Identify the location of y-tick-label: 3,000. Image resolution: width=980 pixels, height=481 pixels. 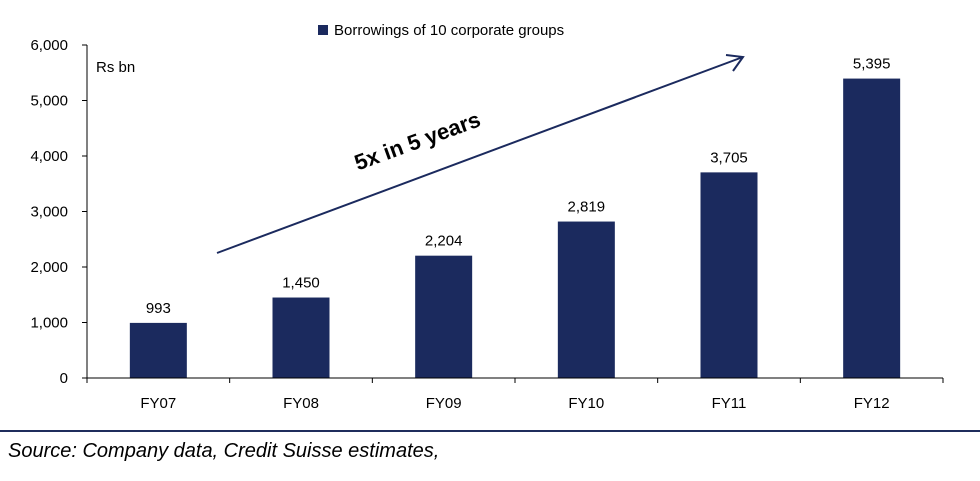
(49, 212).